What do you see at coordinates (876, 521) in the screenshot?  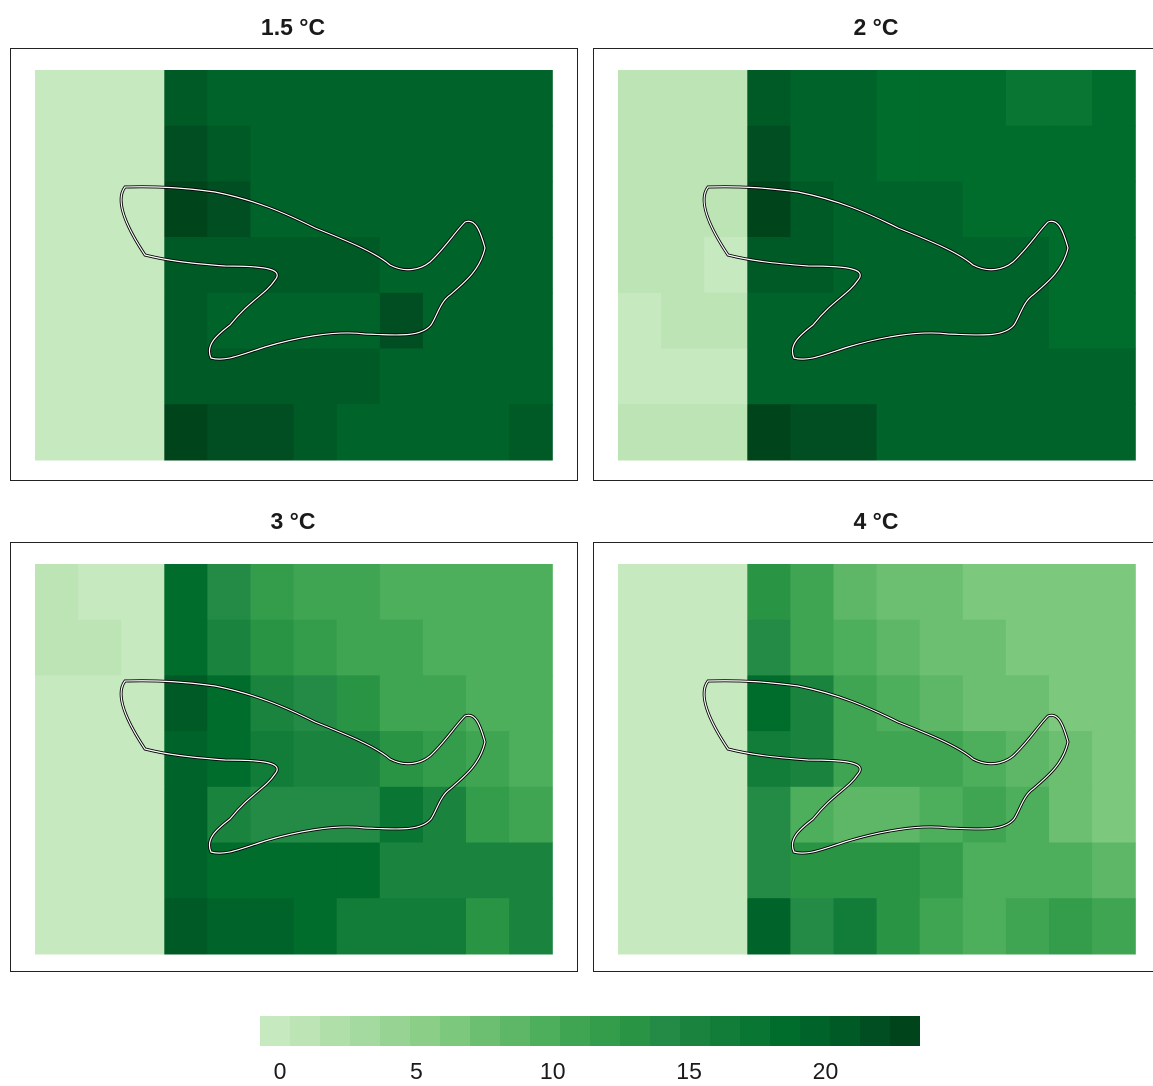 I see `panel-title-4: 4 °C` at bounding box center [876, 521].